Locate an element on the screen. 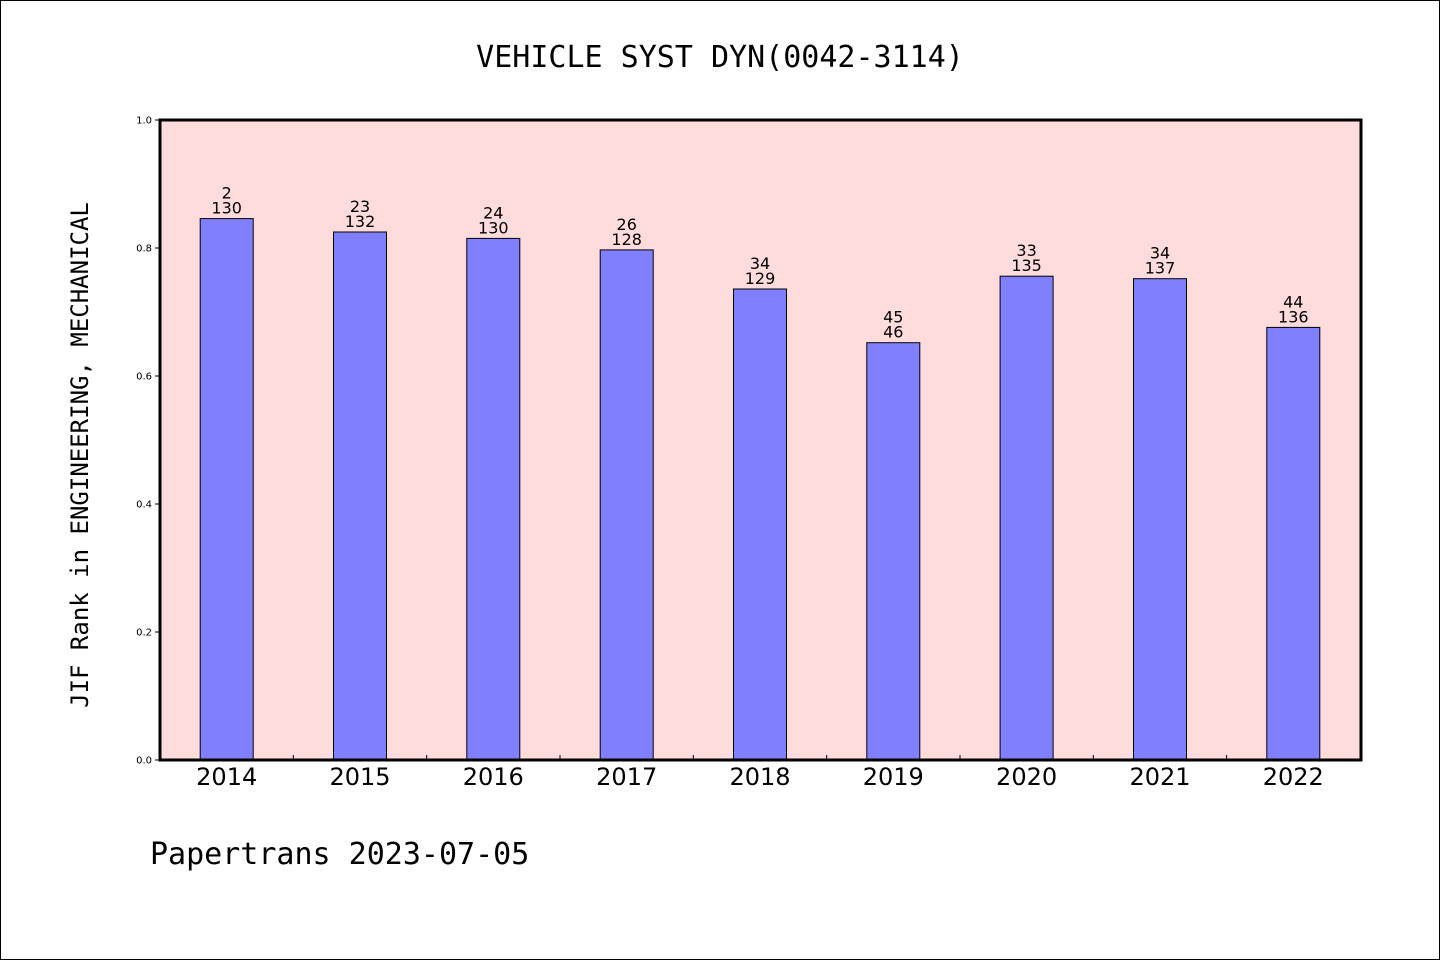 The image size is (1440, 960). x-ticks-layer: 2014 2015 2016 2017 2018 2019 2020 2021 2022 is located at coordinates (760, 773).